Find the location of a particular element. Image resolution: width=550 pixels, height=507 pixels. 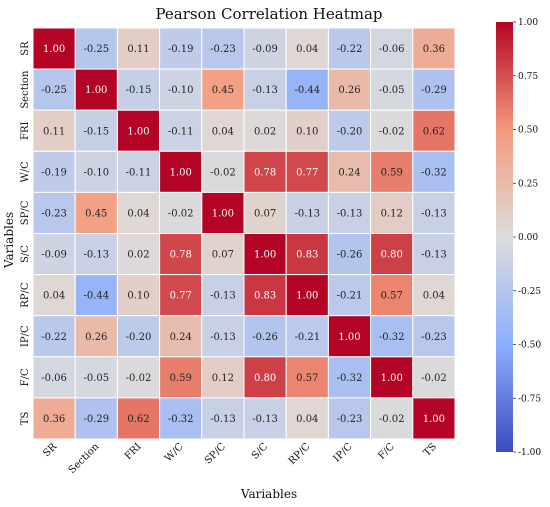

heatmap-cell-ip-c-section is located at coordinates (96, 336).